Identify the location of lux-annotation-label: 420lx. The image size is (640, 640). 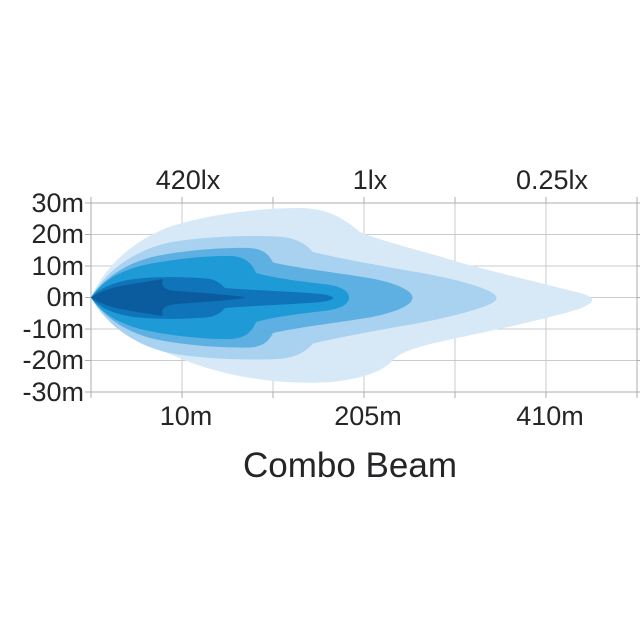
(188, 180).